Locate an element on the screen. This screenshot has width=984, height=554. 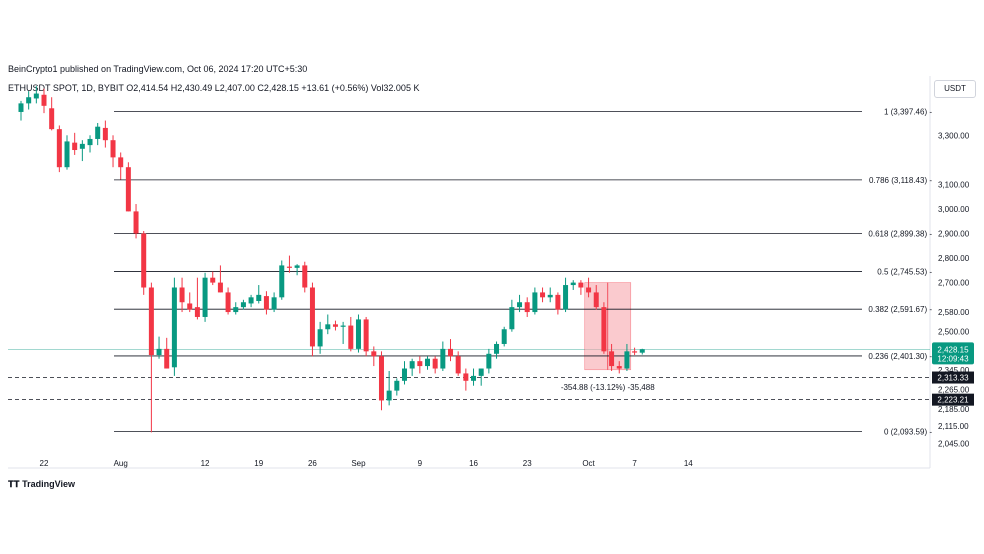
x-tick-label: 23 is located at coordinates (527, 463).